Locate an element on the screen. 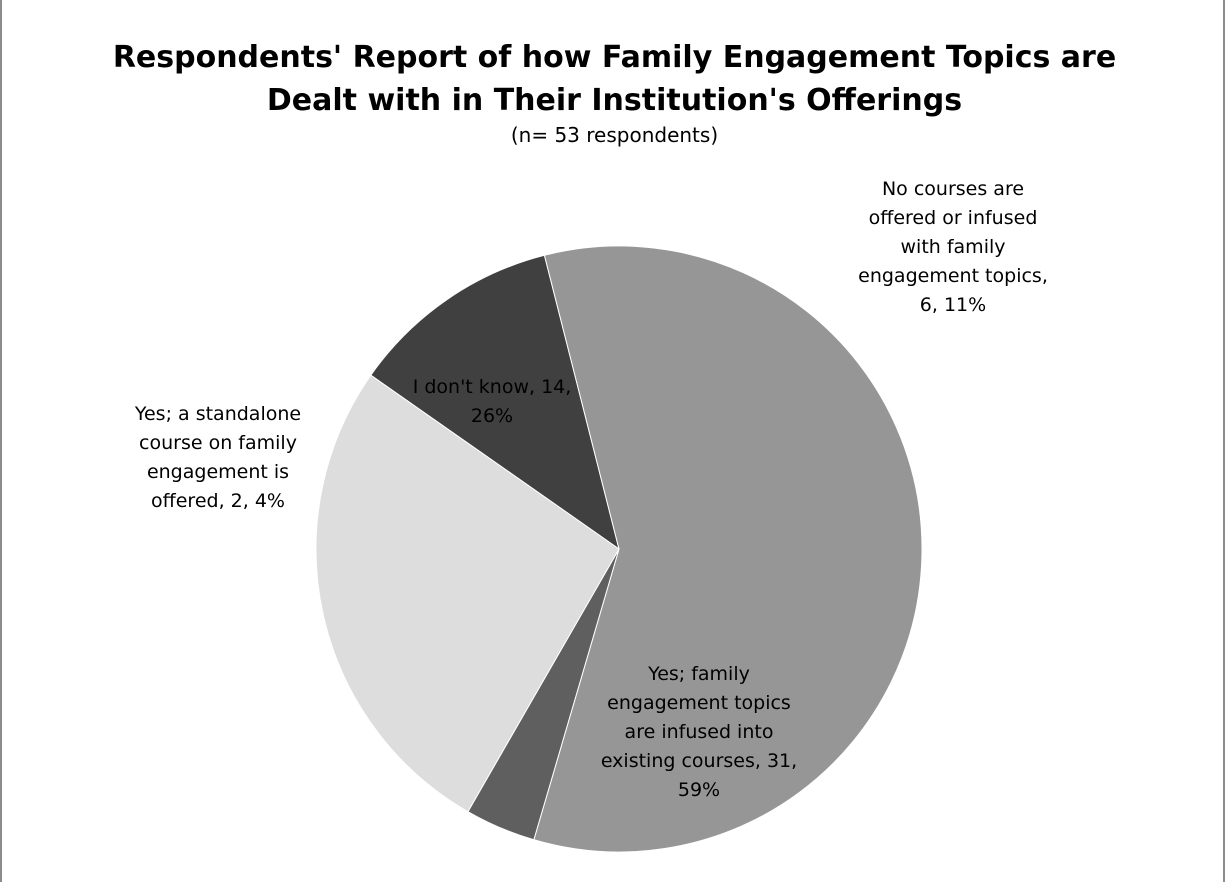 This screenshot has height=882, width=1225. slice-data-label-line: 6, 11% is located at coordinates (953, 305).